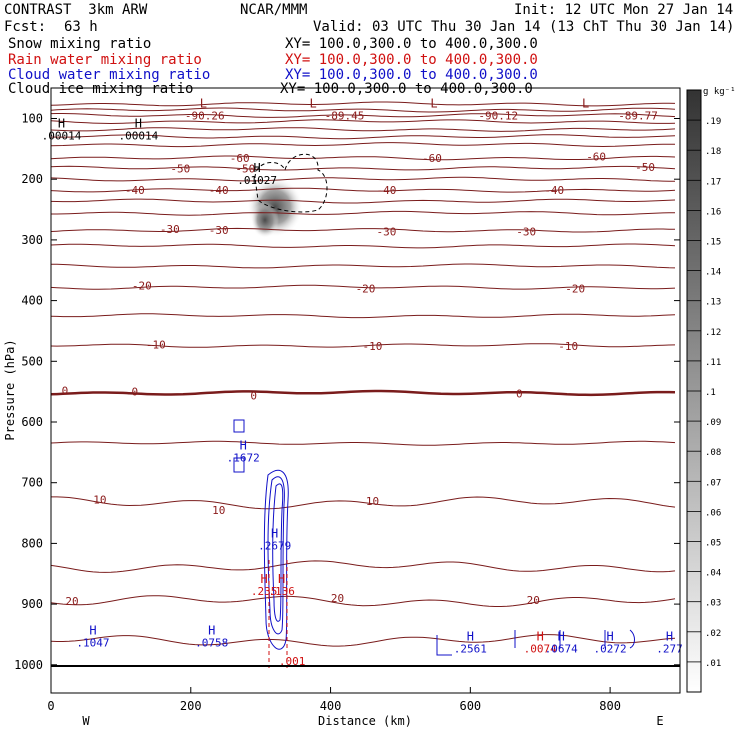  I want to click on fcst-value: 63 h, so click(81, 27).